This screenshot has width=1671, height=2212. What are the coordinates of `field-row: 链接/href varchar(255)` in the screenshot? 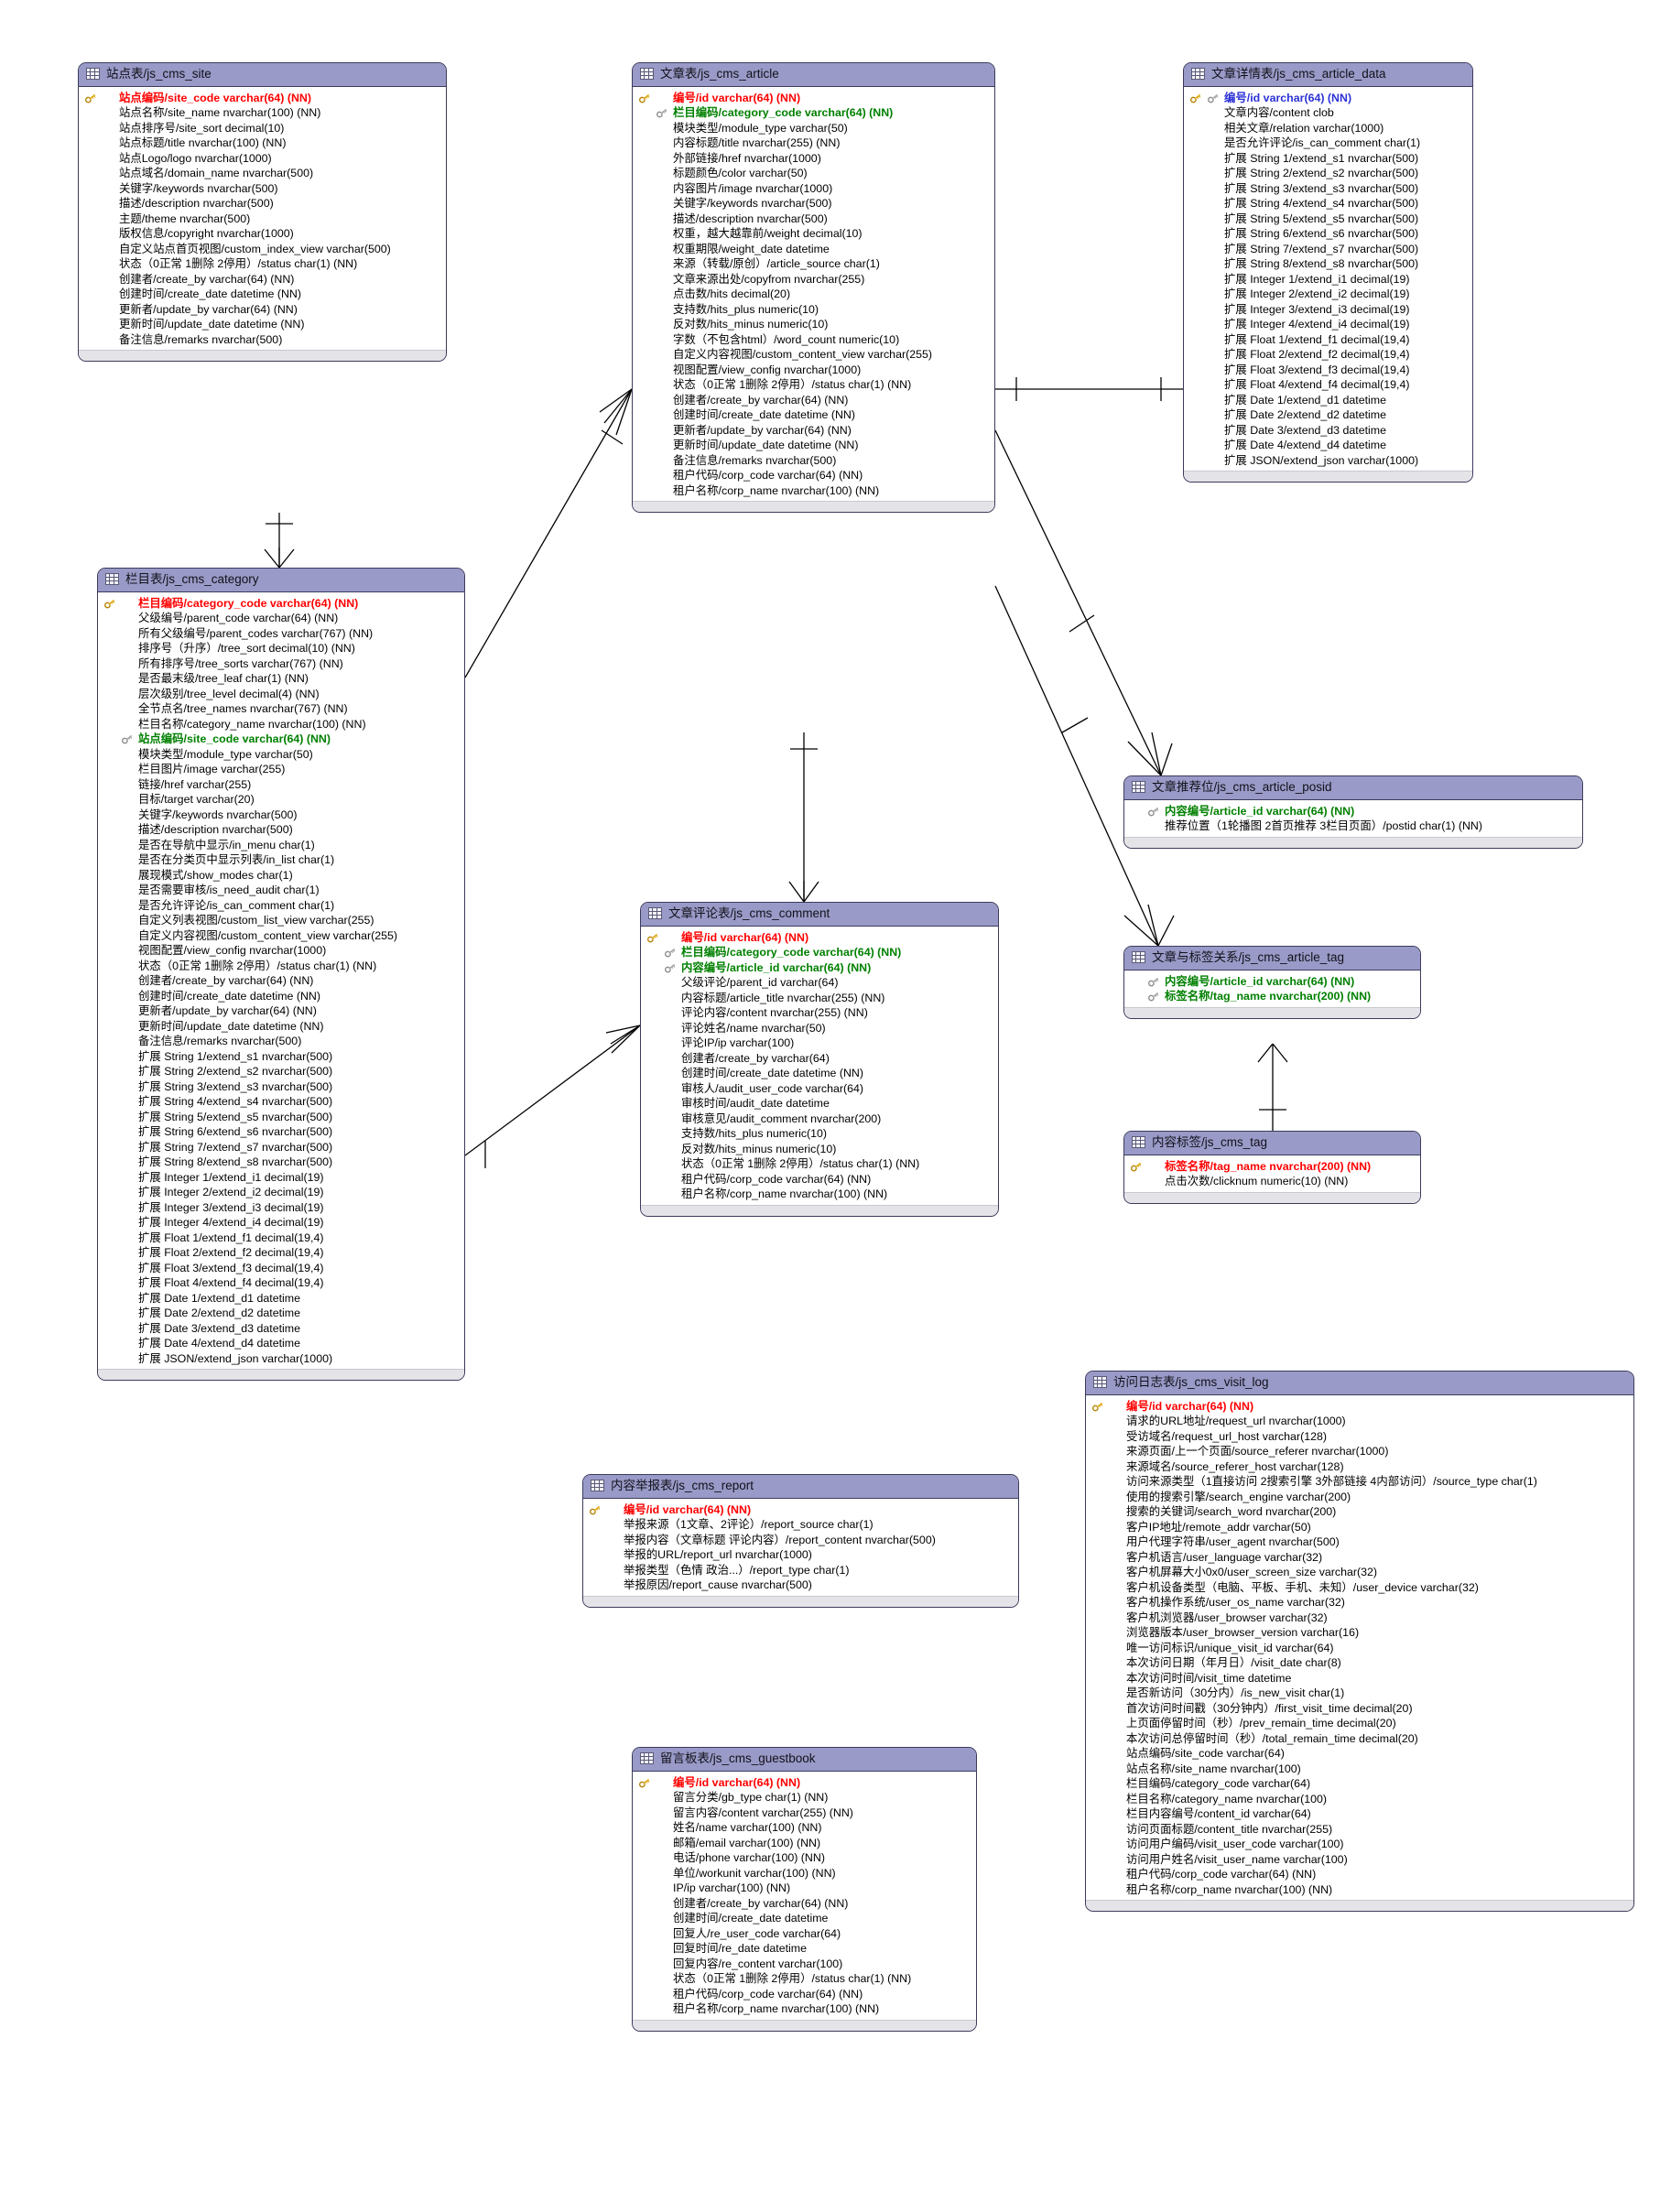 It's located at (281, 785).